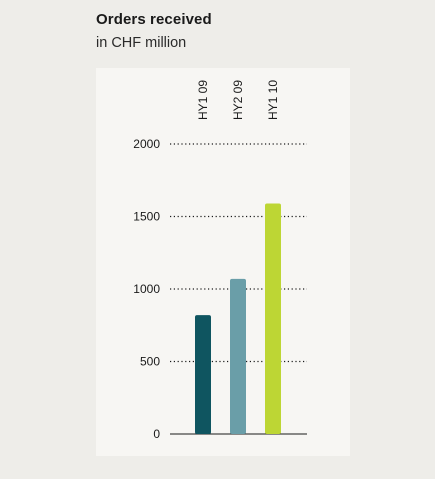  I want to click on chart-title: Orders received, so click(154, 19).